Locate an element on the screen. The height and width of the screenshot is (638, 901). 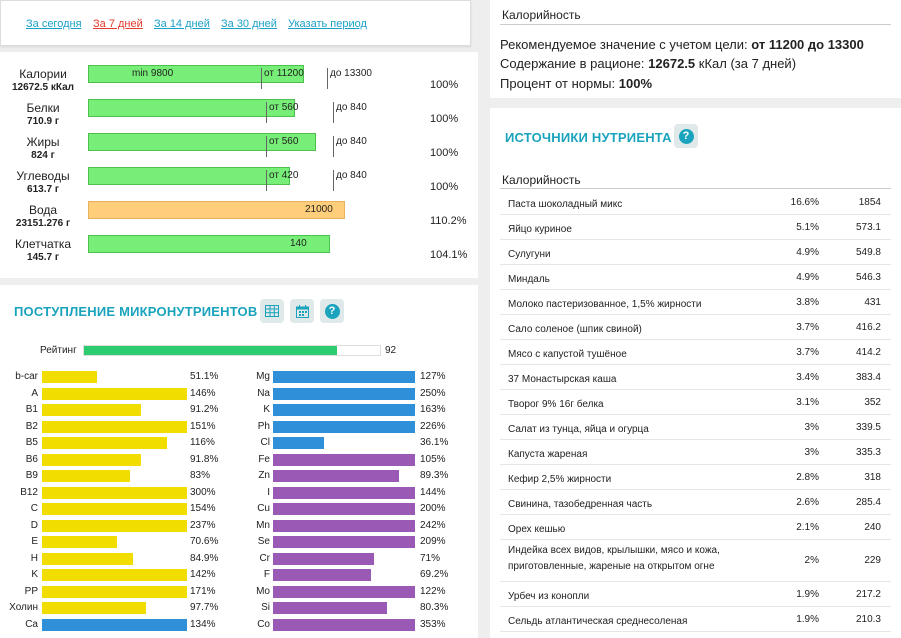
percent-value: 100% is located at coordinates (635, 83).